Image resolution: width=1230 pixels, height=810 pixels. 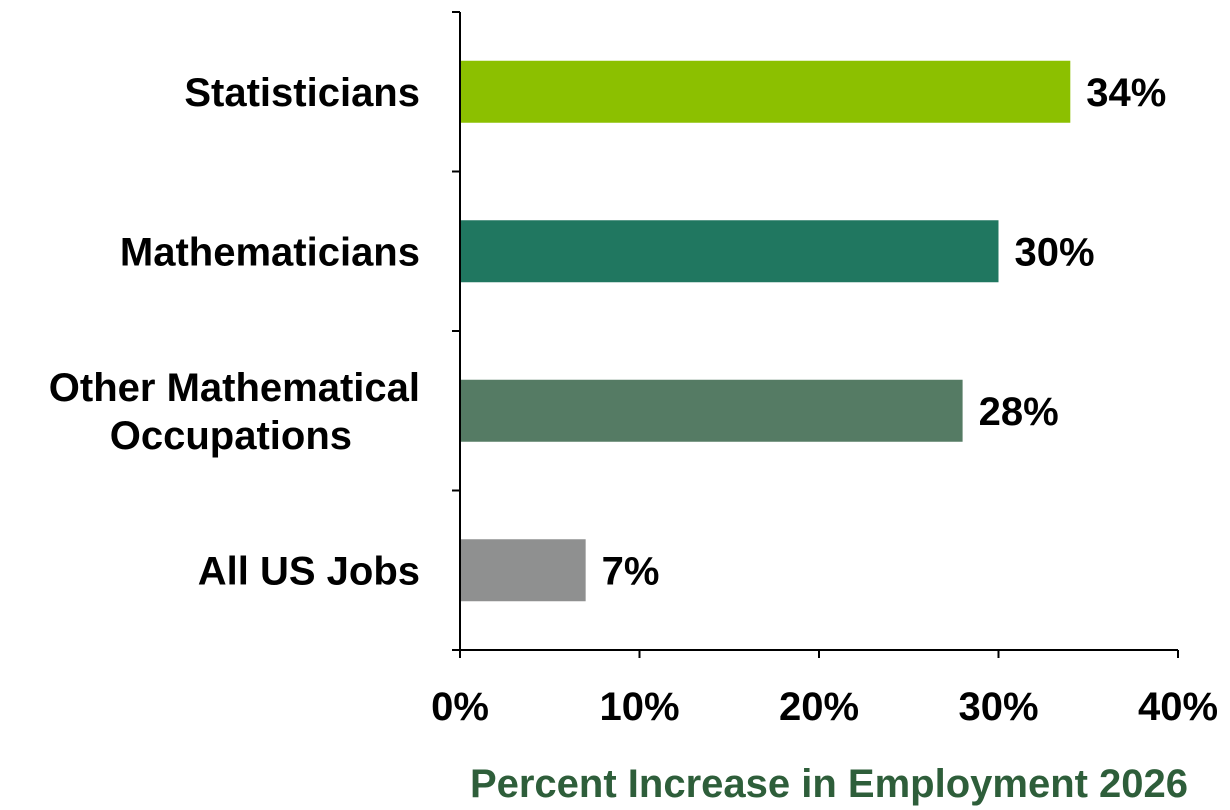 I want to click on x-tick-label: 30%, so click(x=998, y=707).